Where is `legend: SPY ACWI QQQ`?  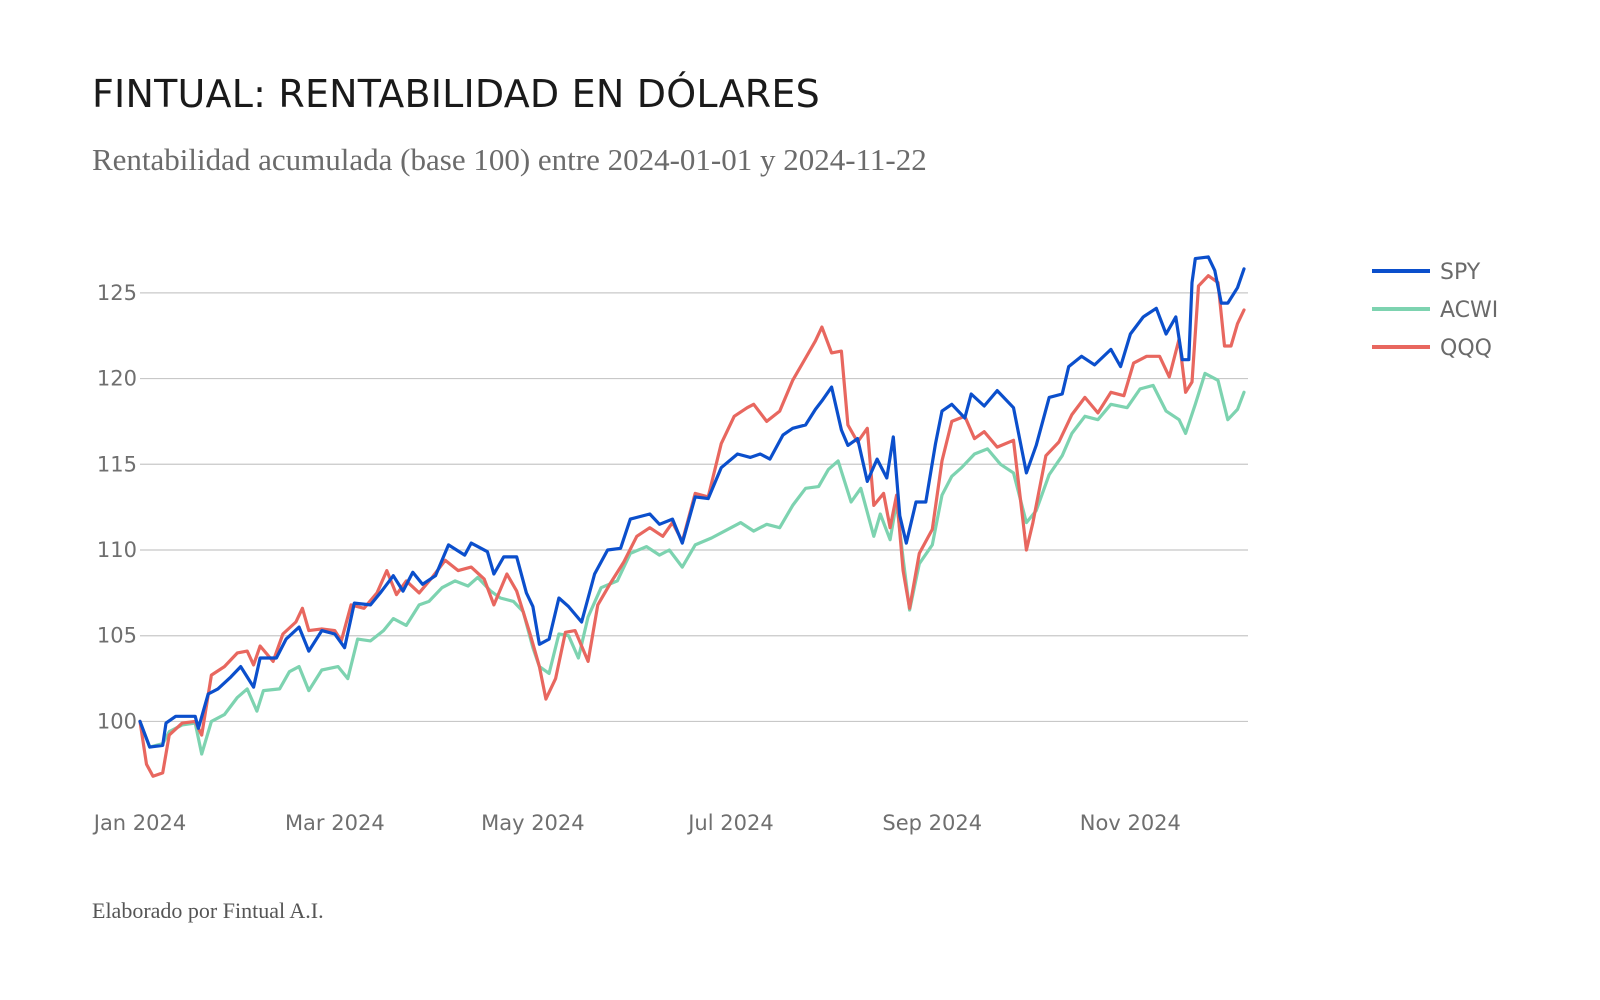
legend: SPY ACWI QQQ is located at coordinates (1435, 310).